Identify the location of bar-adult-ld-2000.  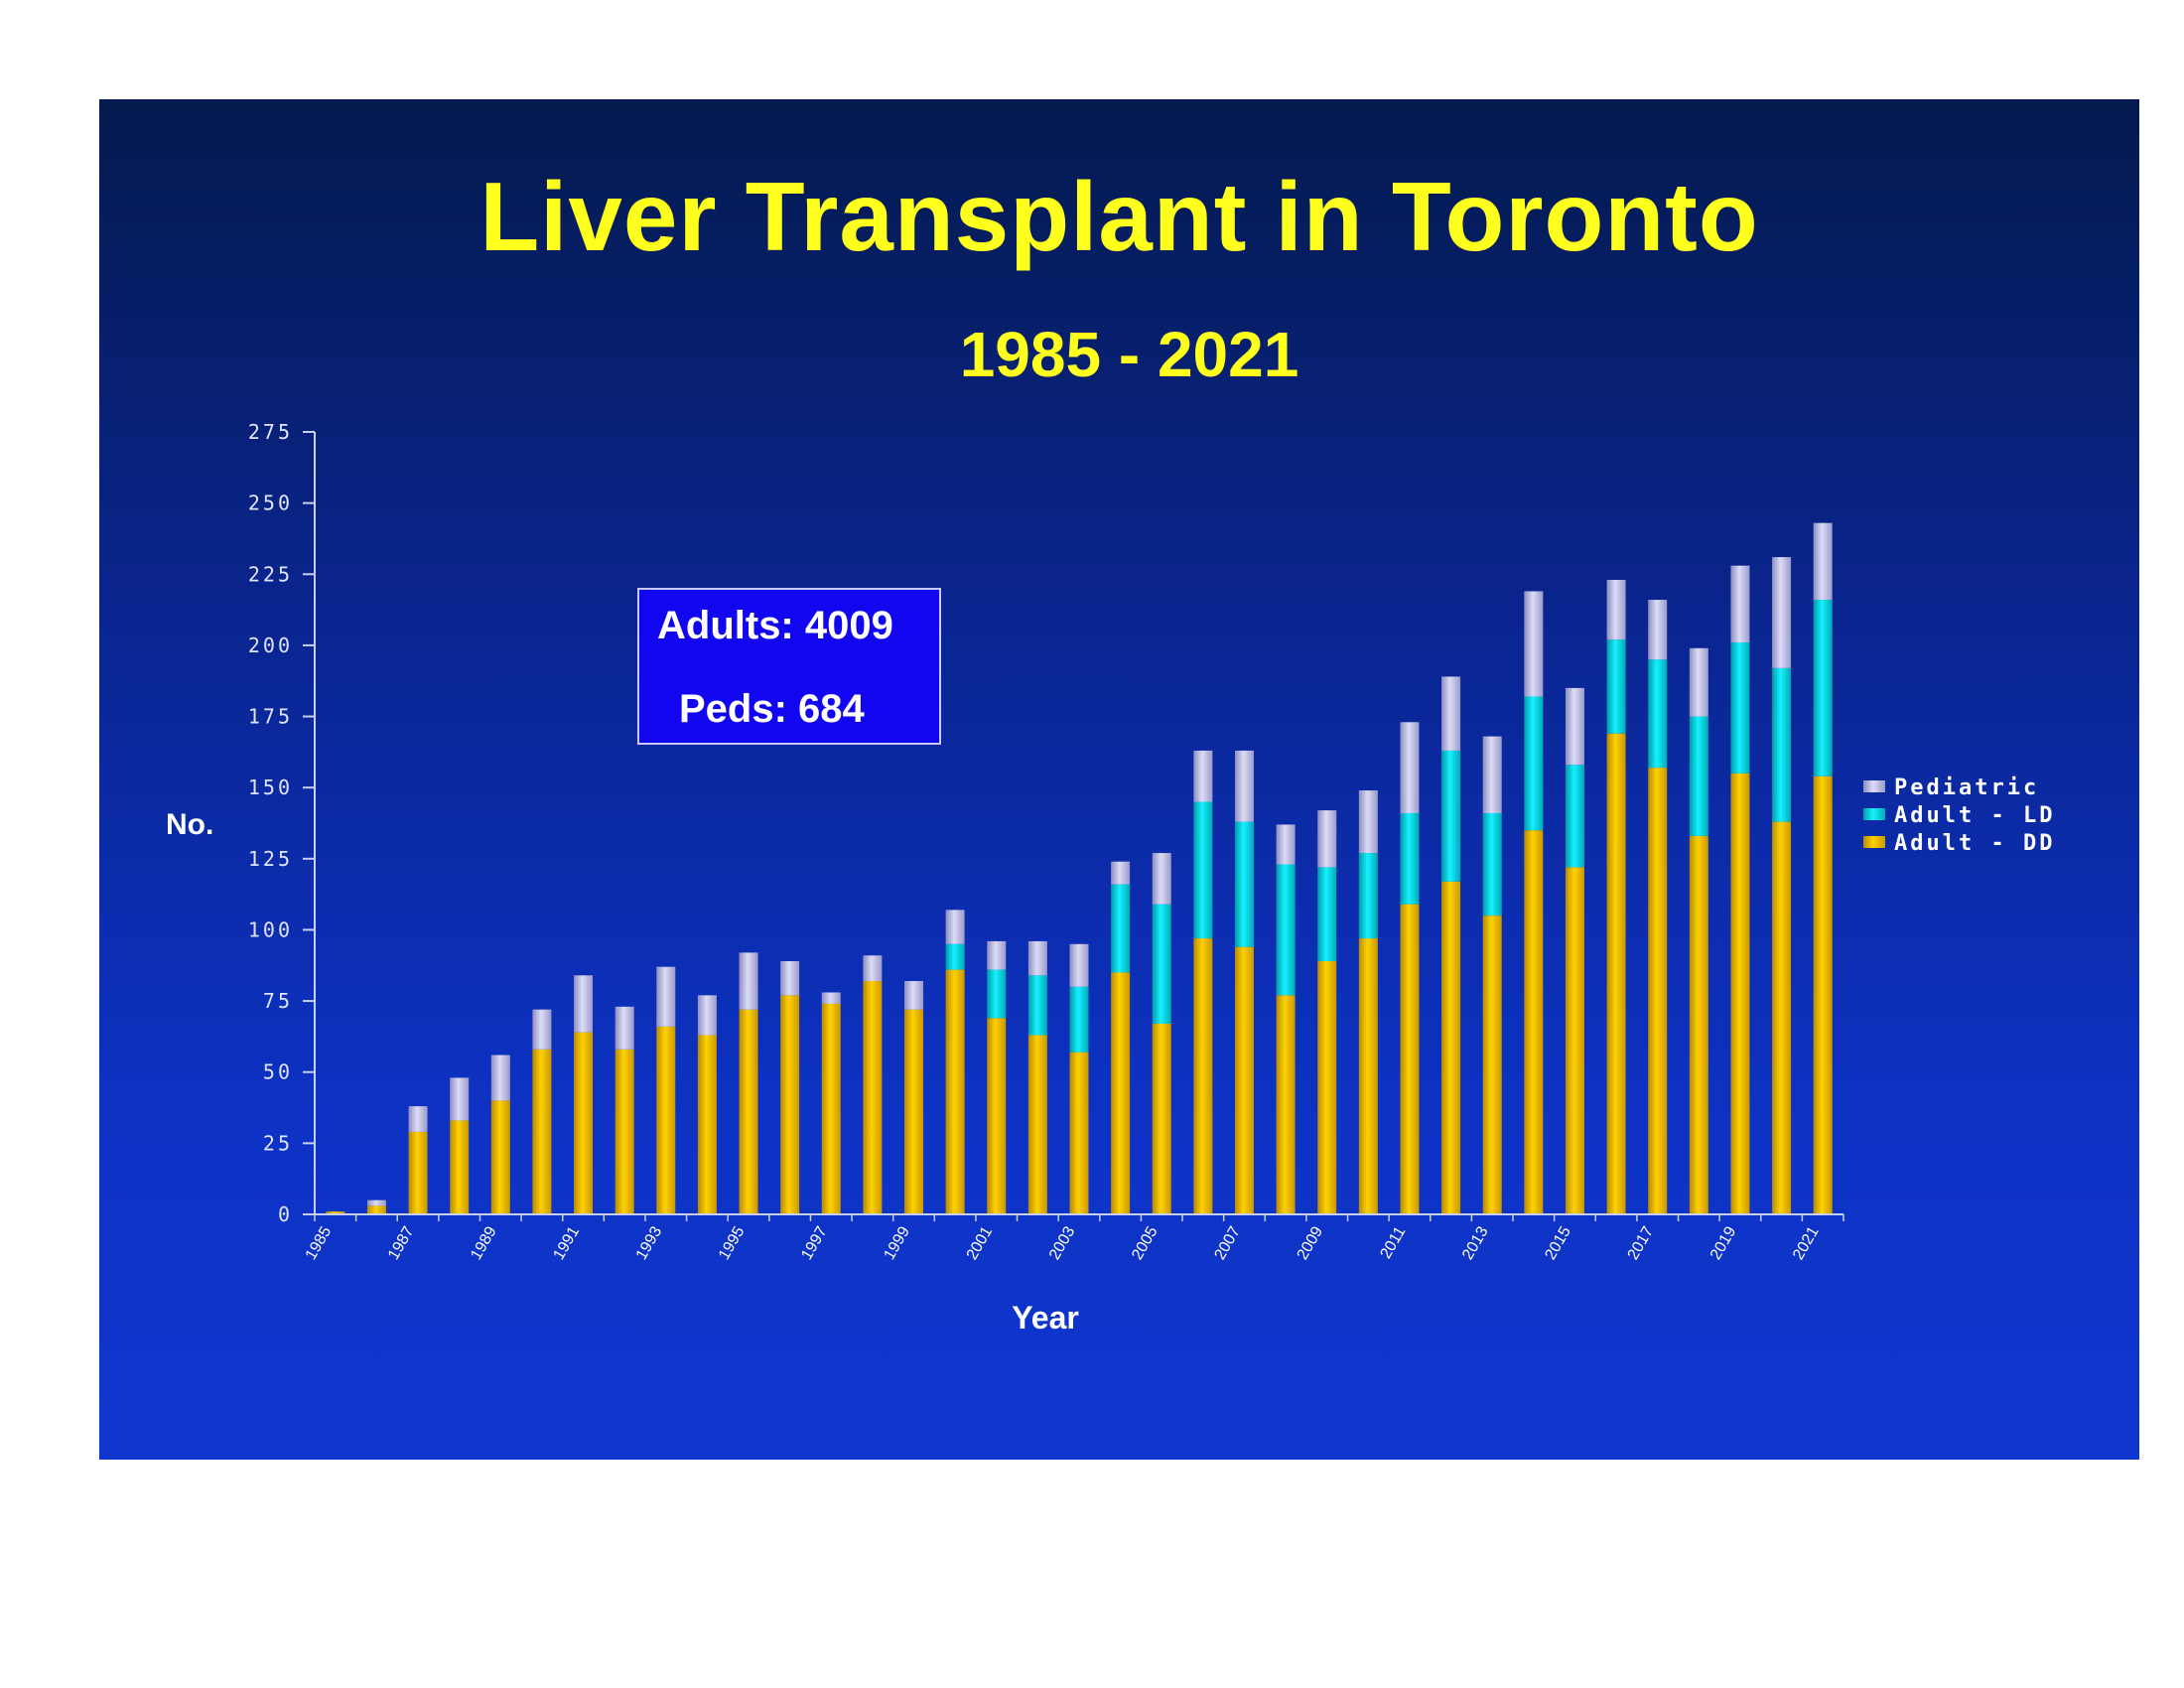
(955, 956).